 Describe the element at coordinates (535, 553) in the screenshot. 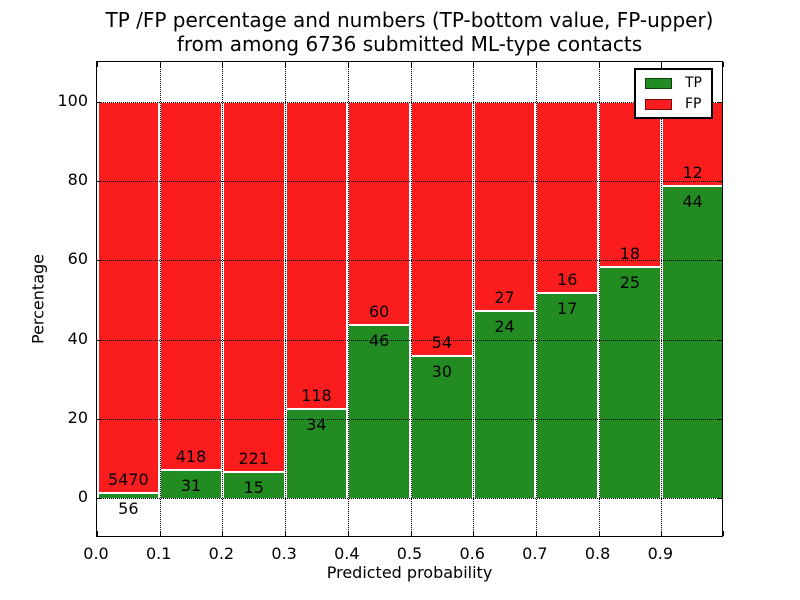

I see `x-tick-label: 0.7` at that location.